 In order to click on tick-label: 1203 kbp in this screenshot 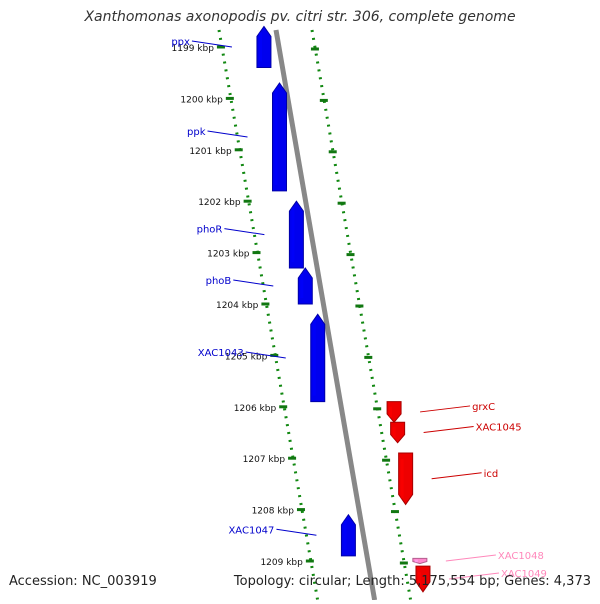, I will do `click(228, 255)`.